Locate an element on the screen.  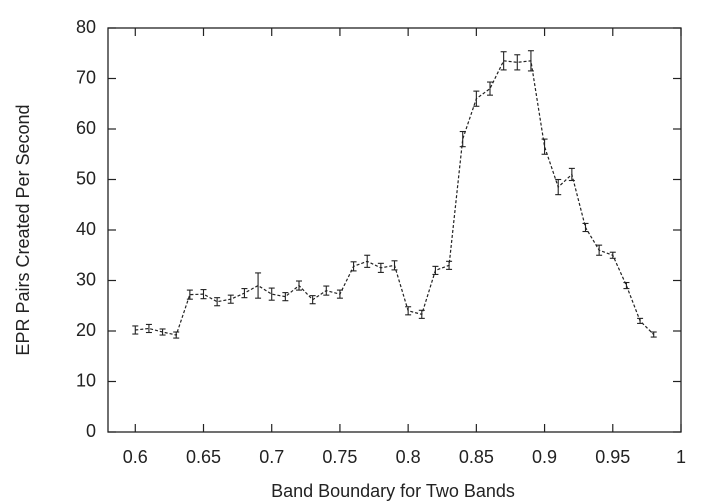
y-tick-label: 10 is located at coordinates (86, 380).